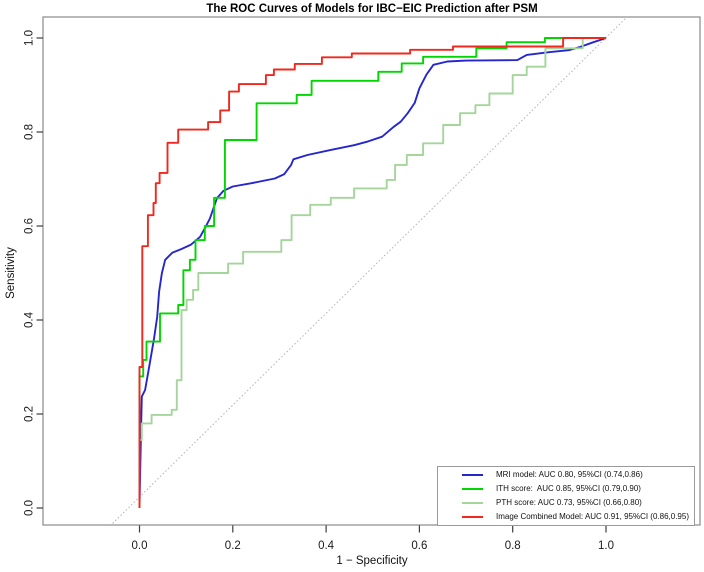 The image size is (704, 572). What do you see at coordinates (30, 508) in the screenshot?
I see `y-axis-tick-label: 0.0` at bounding box center [30, 508].